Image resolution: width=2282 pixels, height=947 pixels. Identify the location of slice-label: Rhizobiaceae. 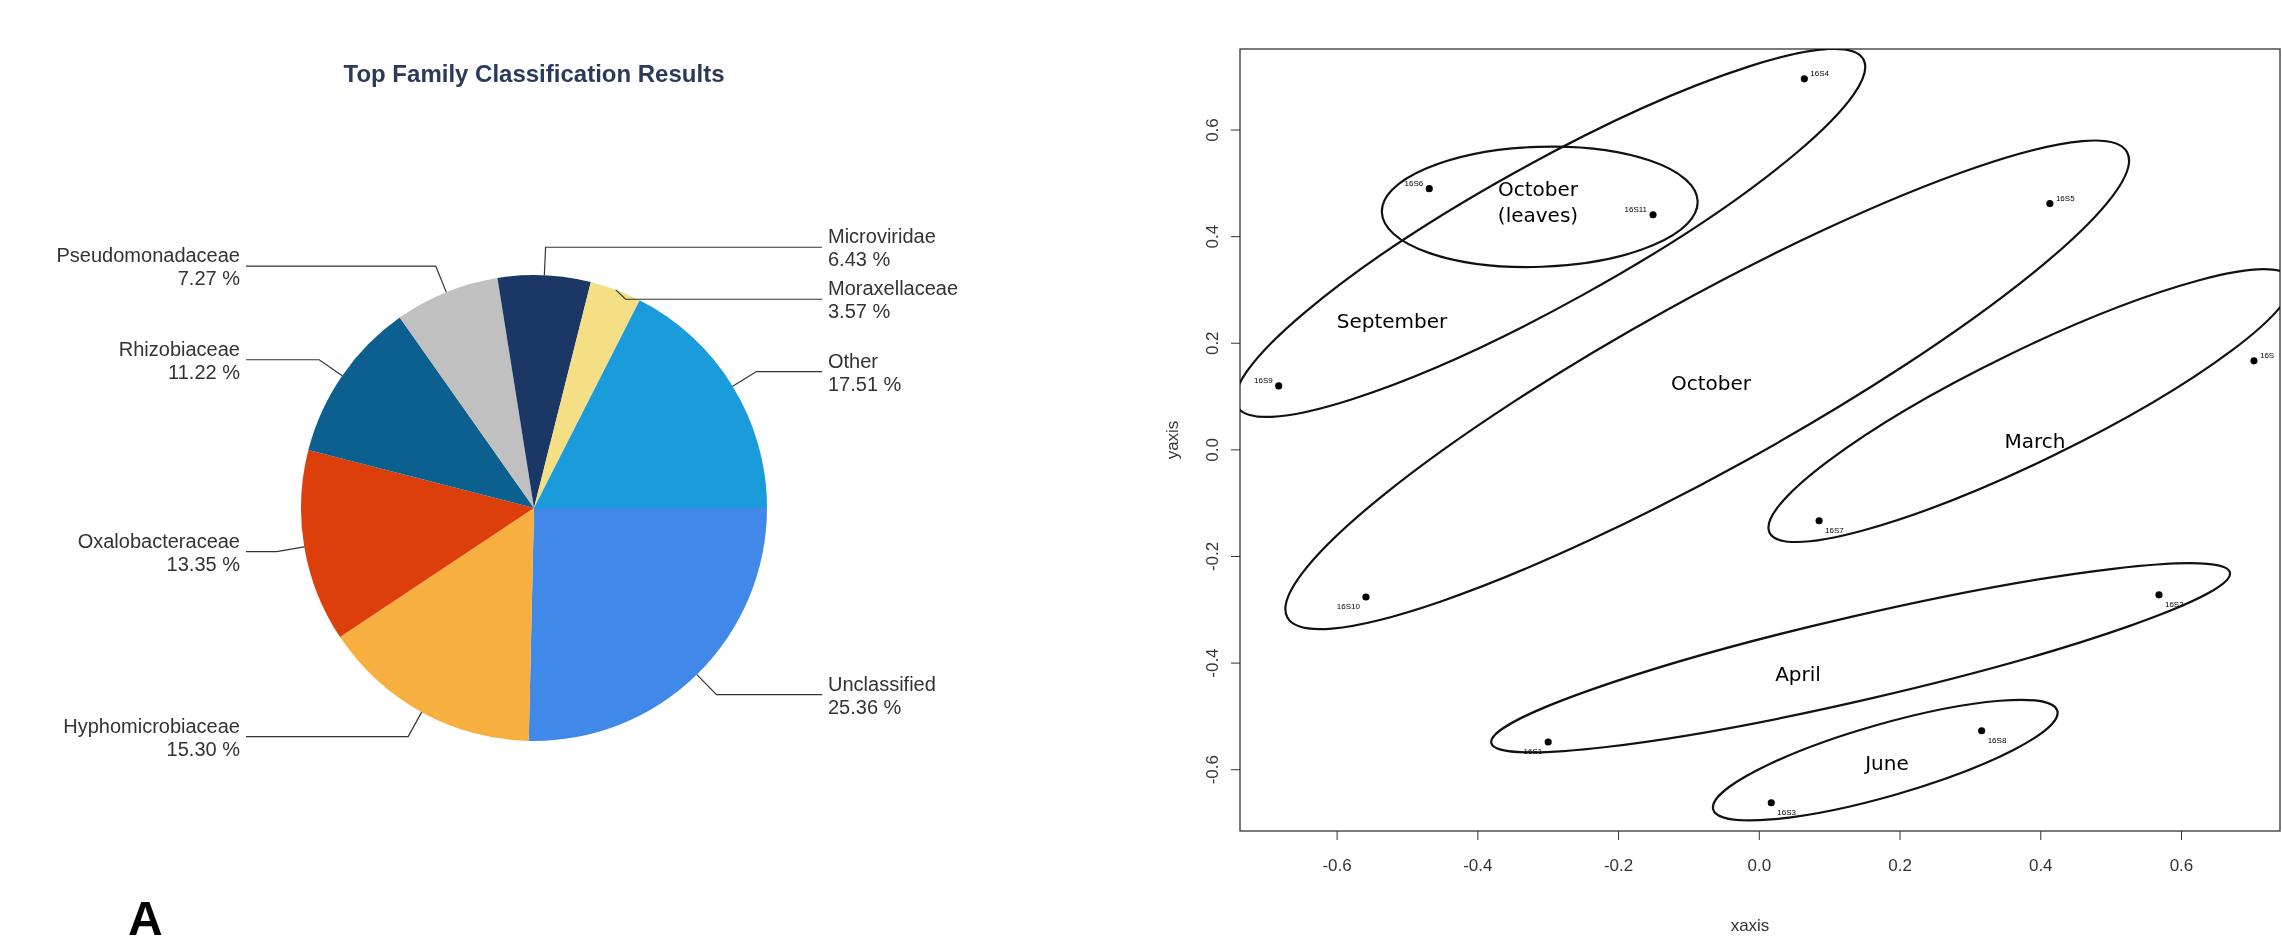
(179, 348).